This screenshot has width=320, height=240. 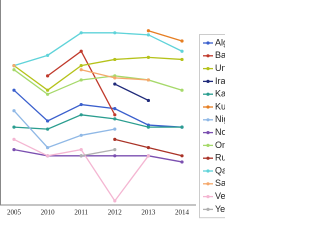 I want to click on legend-label: Om, so click(x=220, y=145).